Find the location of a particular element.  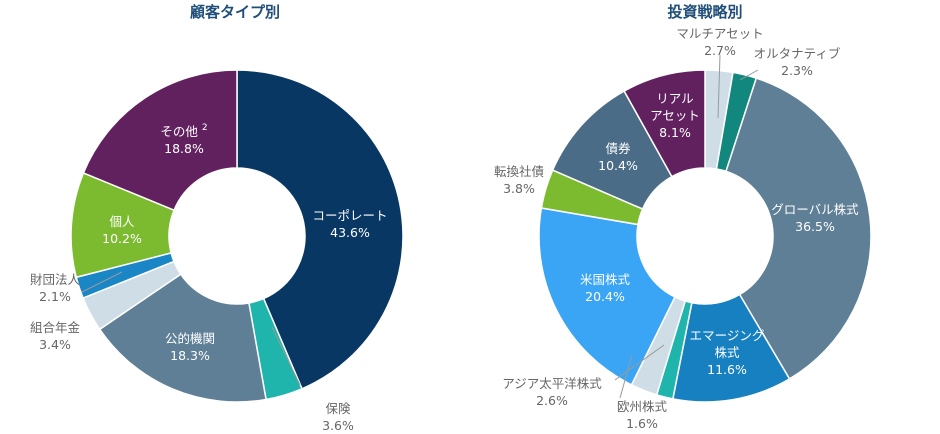

slice-label: マルチアセット is located at coordinates (719, 33).